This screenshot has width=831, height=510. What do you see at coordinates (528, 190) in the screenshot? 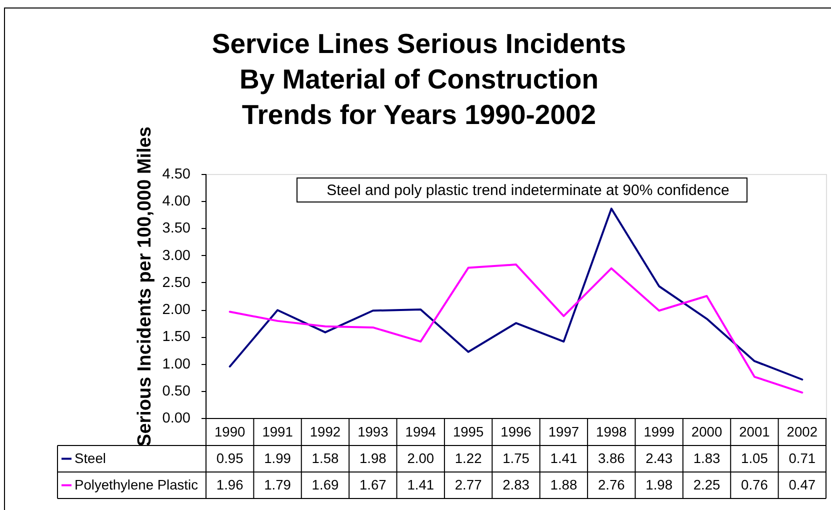
I see `annotation: Steel and poly plastic trend indeterminate at 90% confidence` at bounding box center [528, 190].